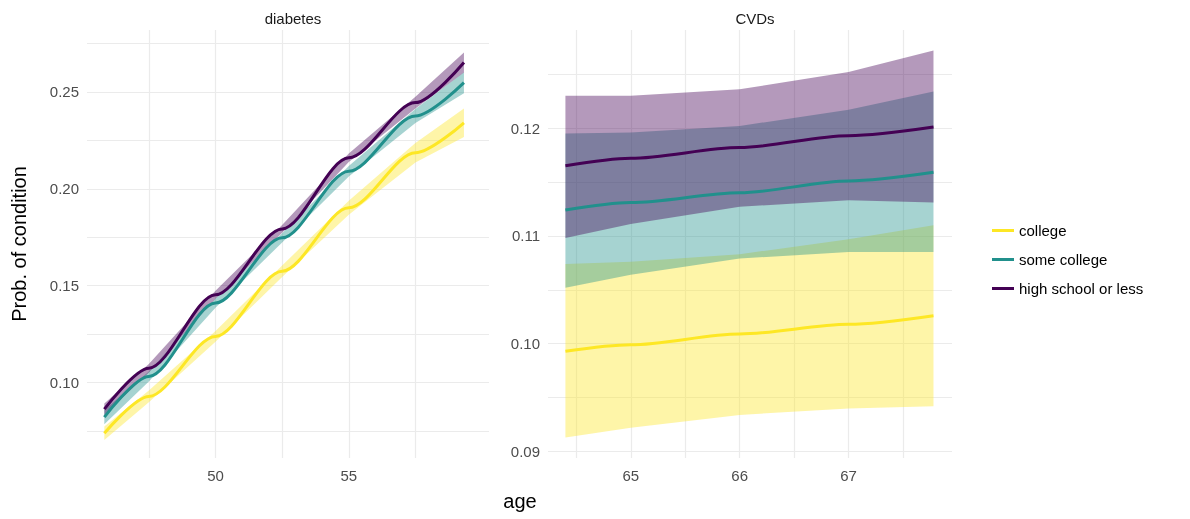 Image resolution: width=1190 pixels, height=519 pixels. What do you see at coordinates (293, 18) in the screenshot?
I see `chart-title: diabetes` at bounding box center [293, 18].